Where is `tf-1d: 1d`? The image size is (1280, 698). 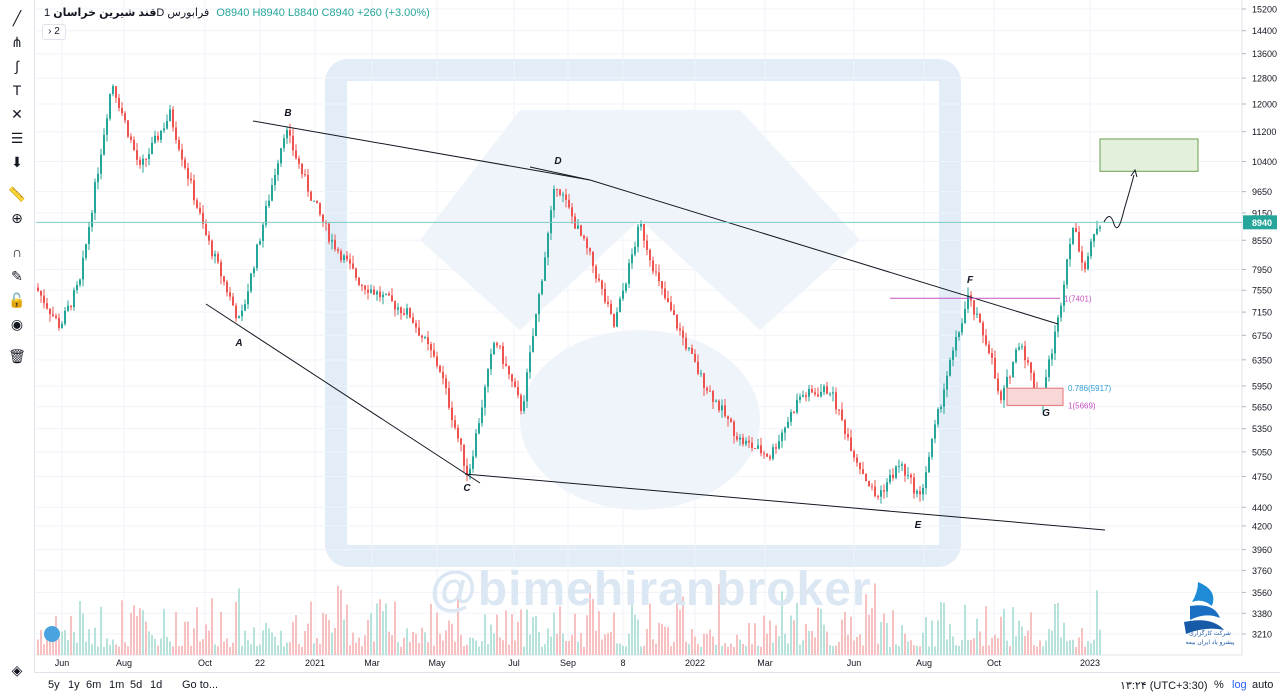
tf-1d: 1d is located at coordinates (156, 685).